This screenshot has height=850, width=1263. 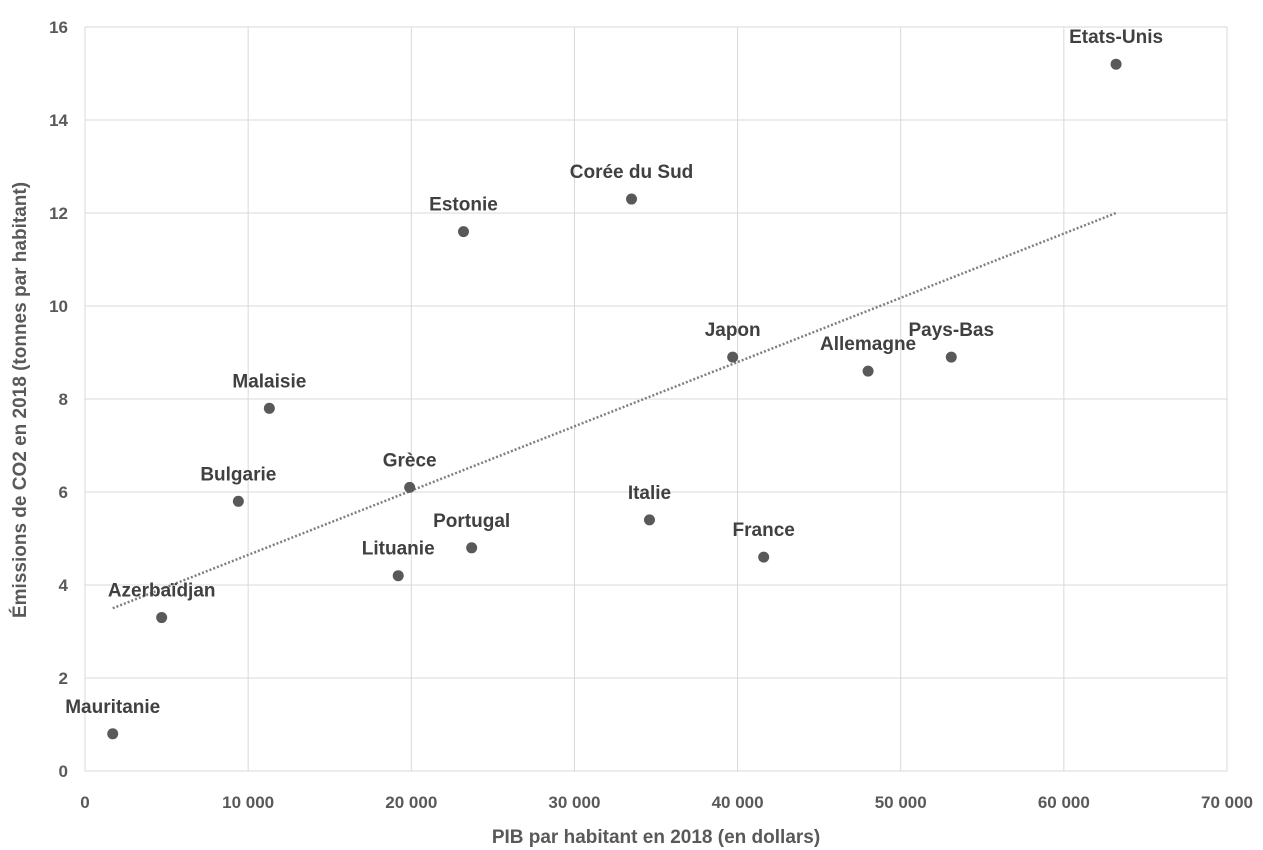 What do you see at coordinates (472, 548) in the screenshot?
I see `point-portugal` at bounding box center [472, 548].